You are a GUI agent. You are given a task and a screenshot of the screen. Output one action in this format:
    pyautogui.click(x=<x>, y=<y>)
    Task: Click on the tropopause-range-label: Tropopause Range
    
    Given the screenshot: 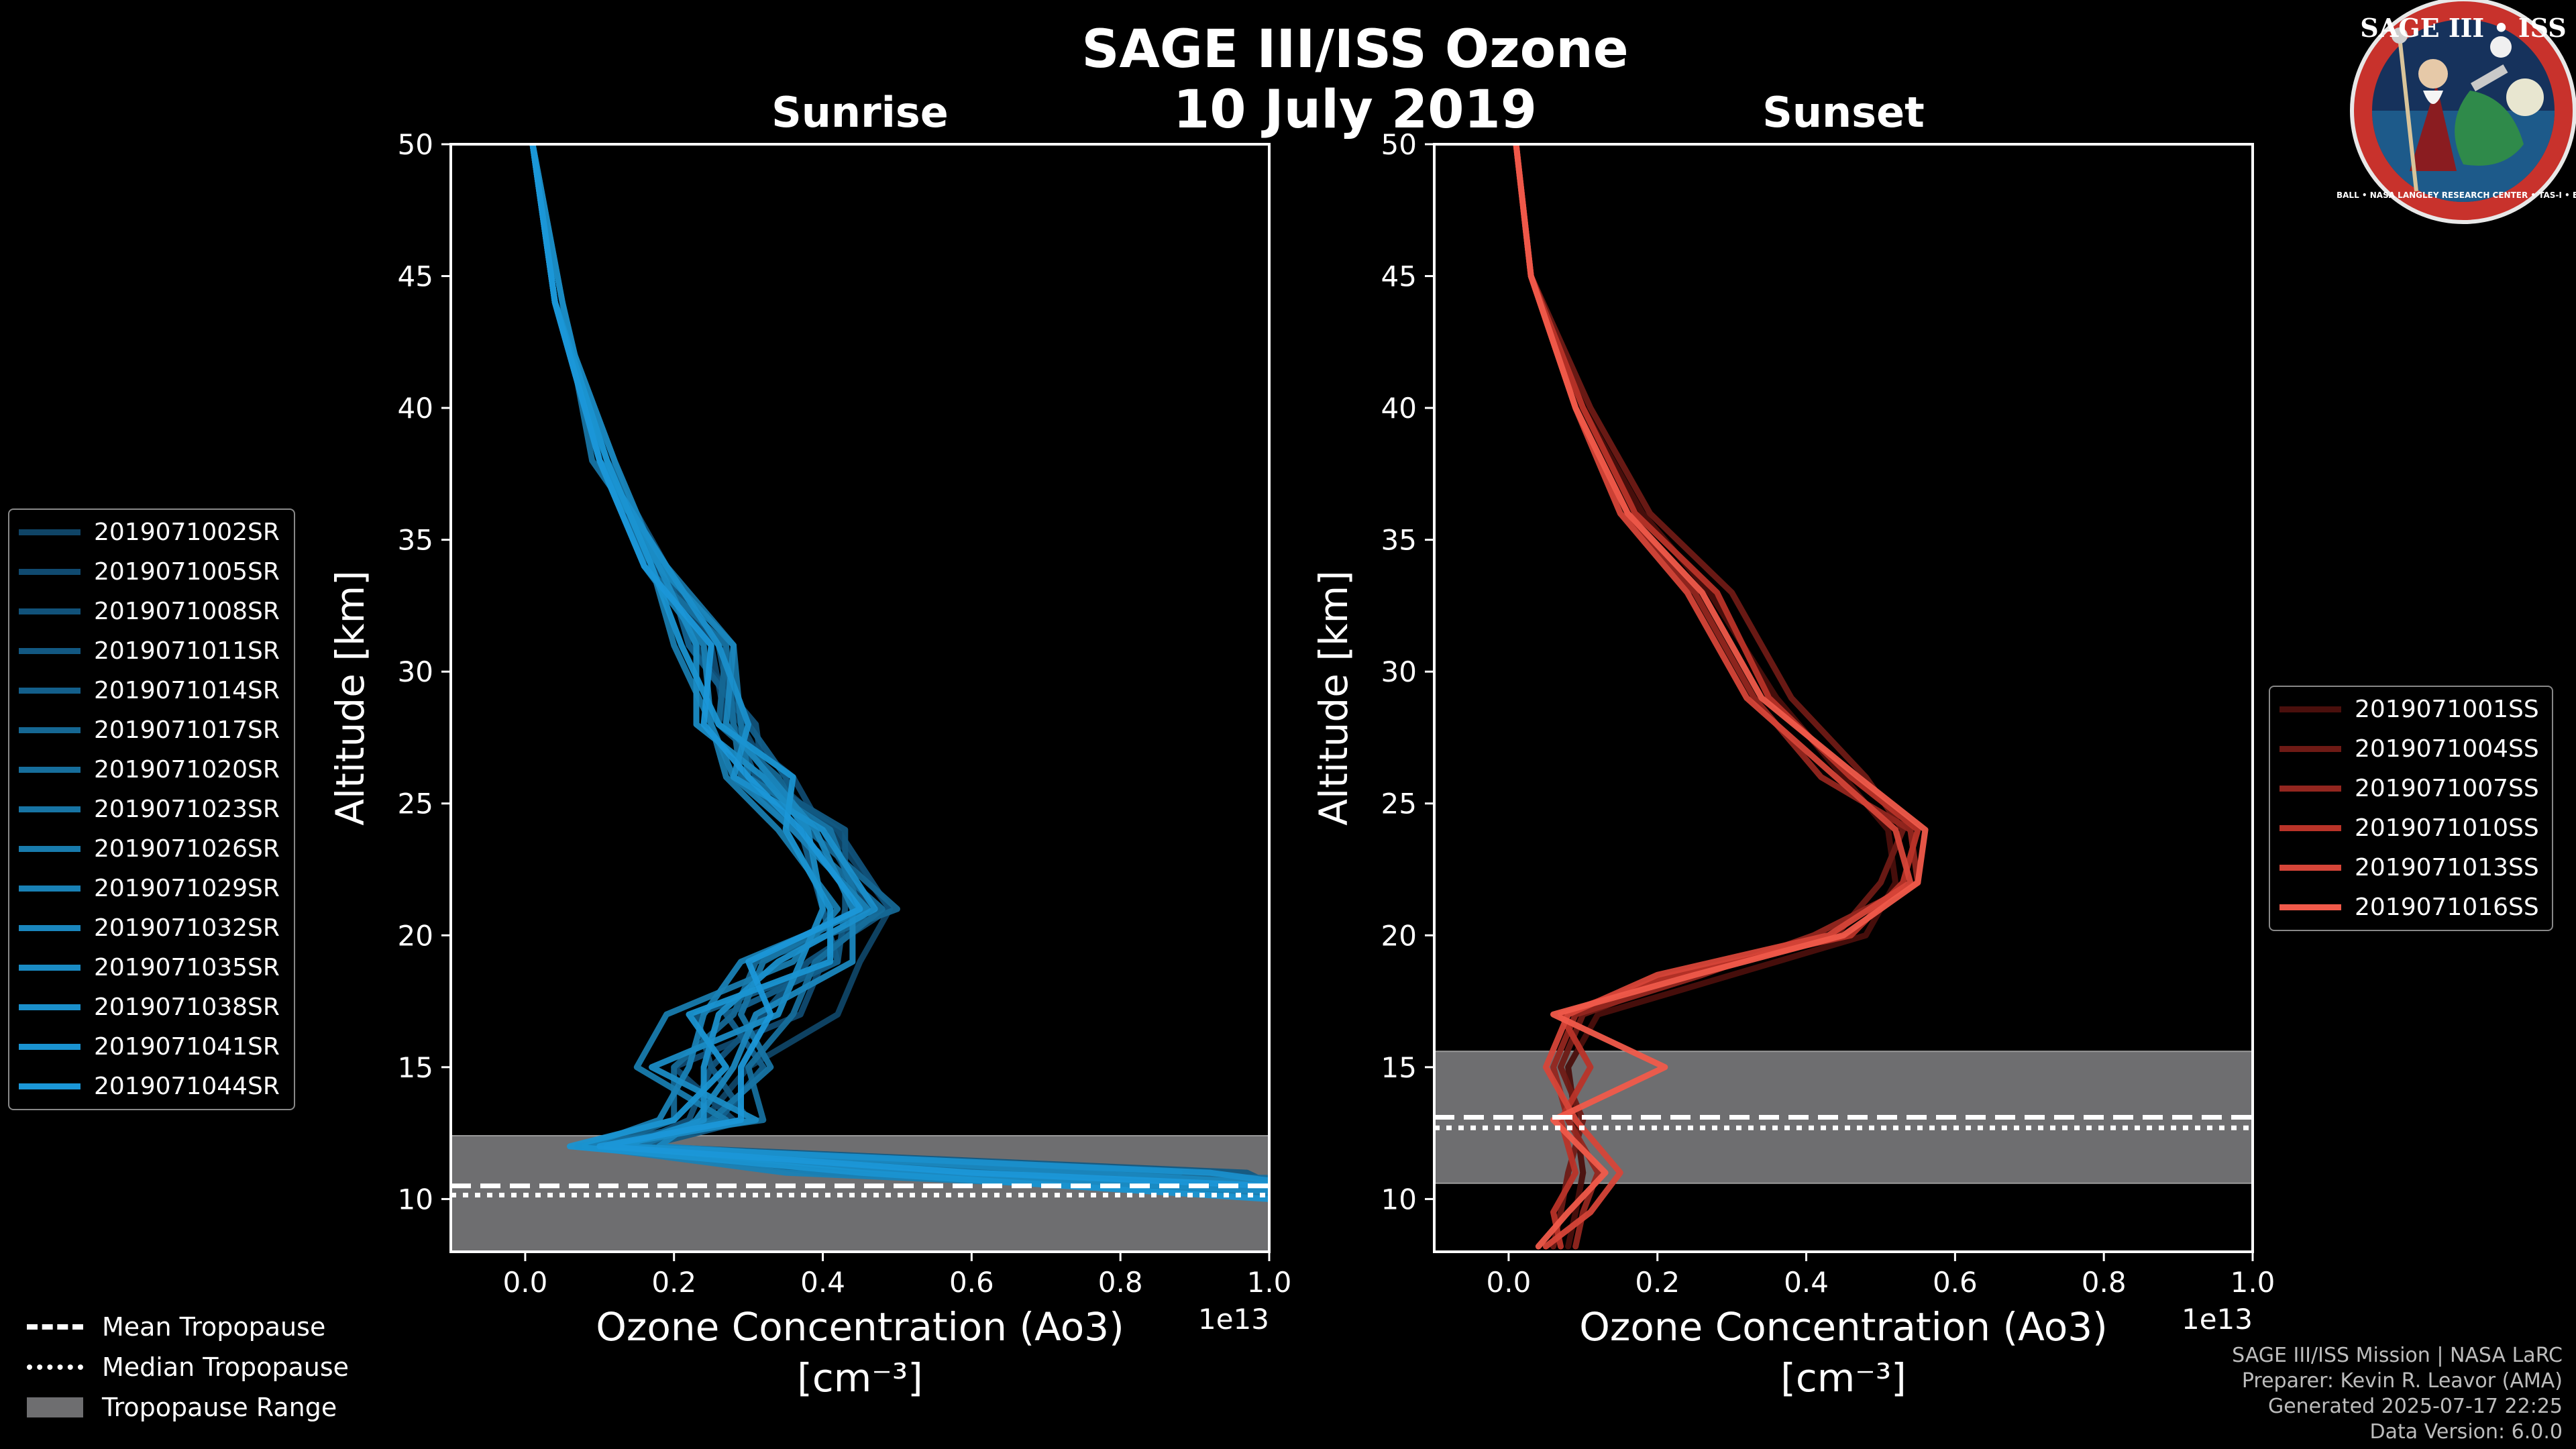 What is the action you would take?
    pyautogui.click(x=219, y=1407)
    